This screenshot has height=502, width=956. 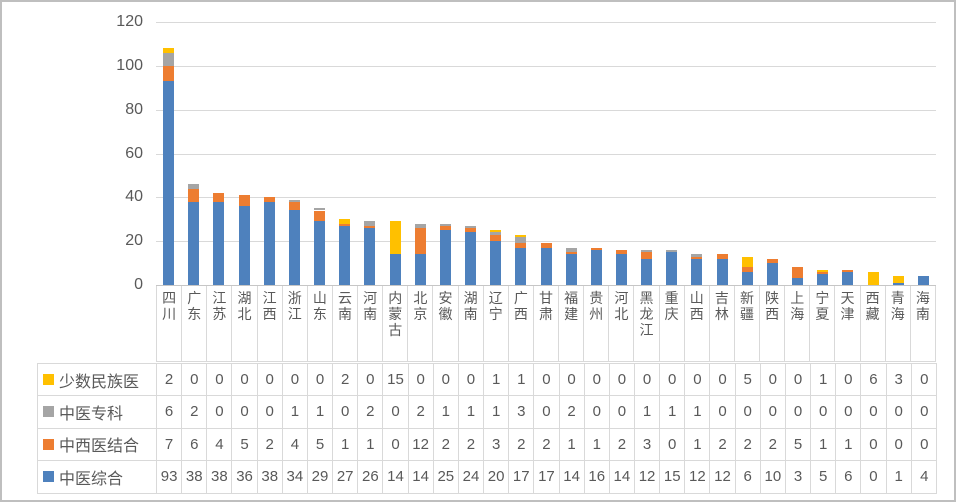 I want to click on x-axis-label-cell: 福建, so click(x=572, y=324).